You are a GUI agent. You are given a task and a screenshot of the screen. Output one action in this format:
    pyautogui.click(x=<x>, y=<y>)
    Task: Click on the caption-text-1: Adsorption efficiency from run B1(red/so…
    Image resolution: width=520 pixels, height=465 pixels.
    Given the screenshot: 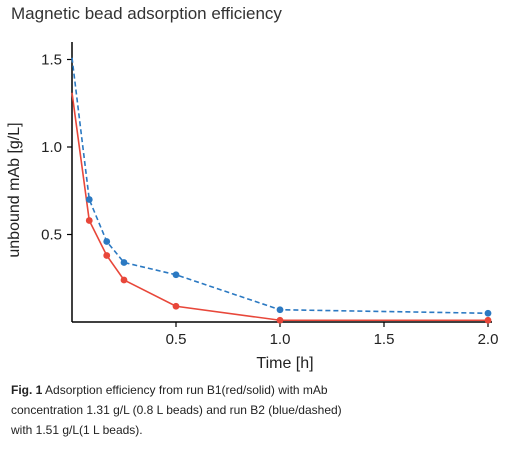 What is the action you would take?
    pyautogui.click(x=185, y=390)
    